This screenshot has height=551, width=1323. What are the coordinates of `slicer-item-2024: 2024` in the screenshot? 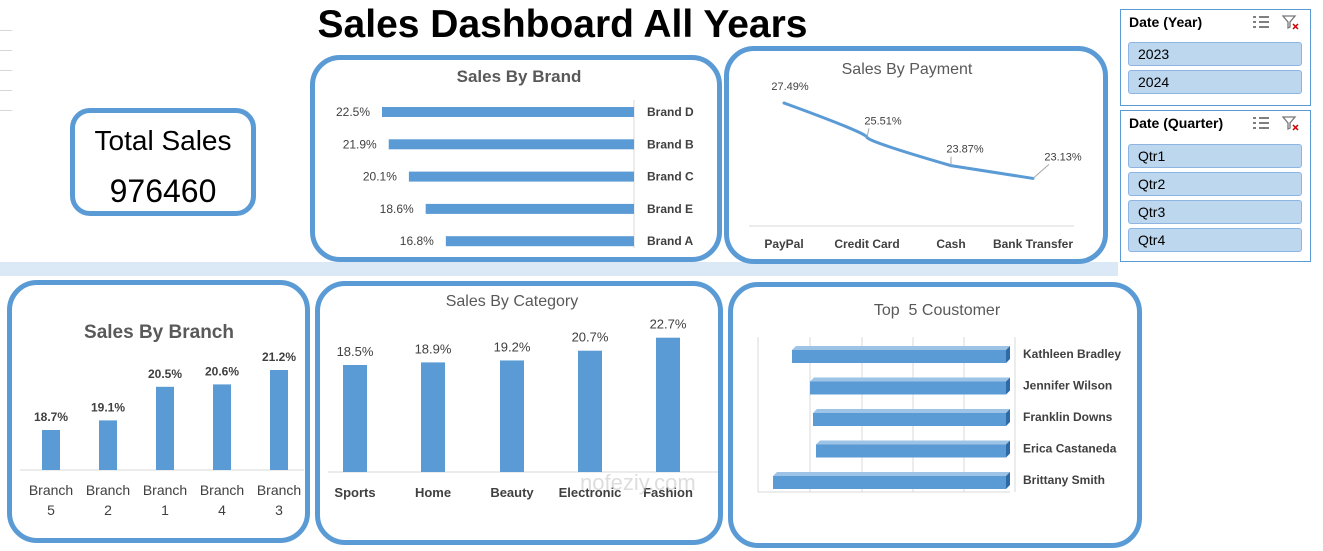 It's located at (1215, 82).